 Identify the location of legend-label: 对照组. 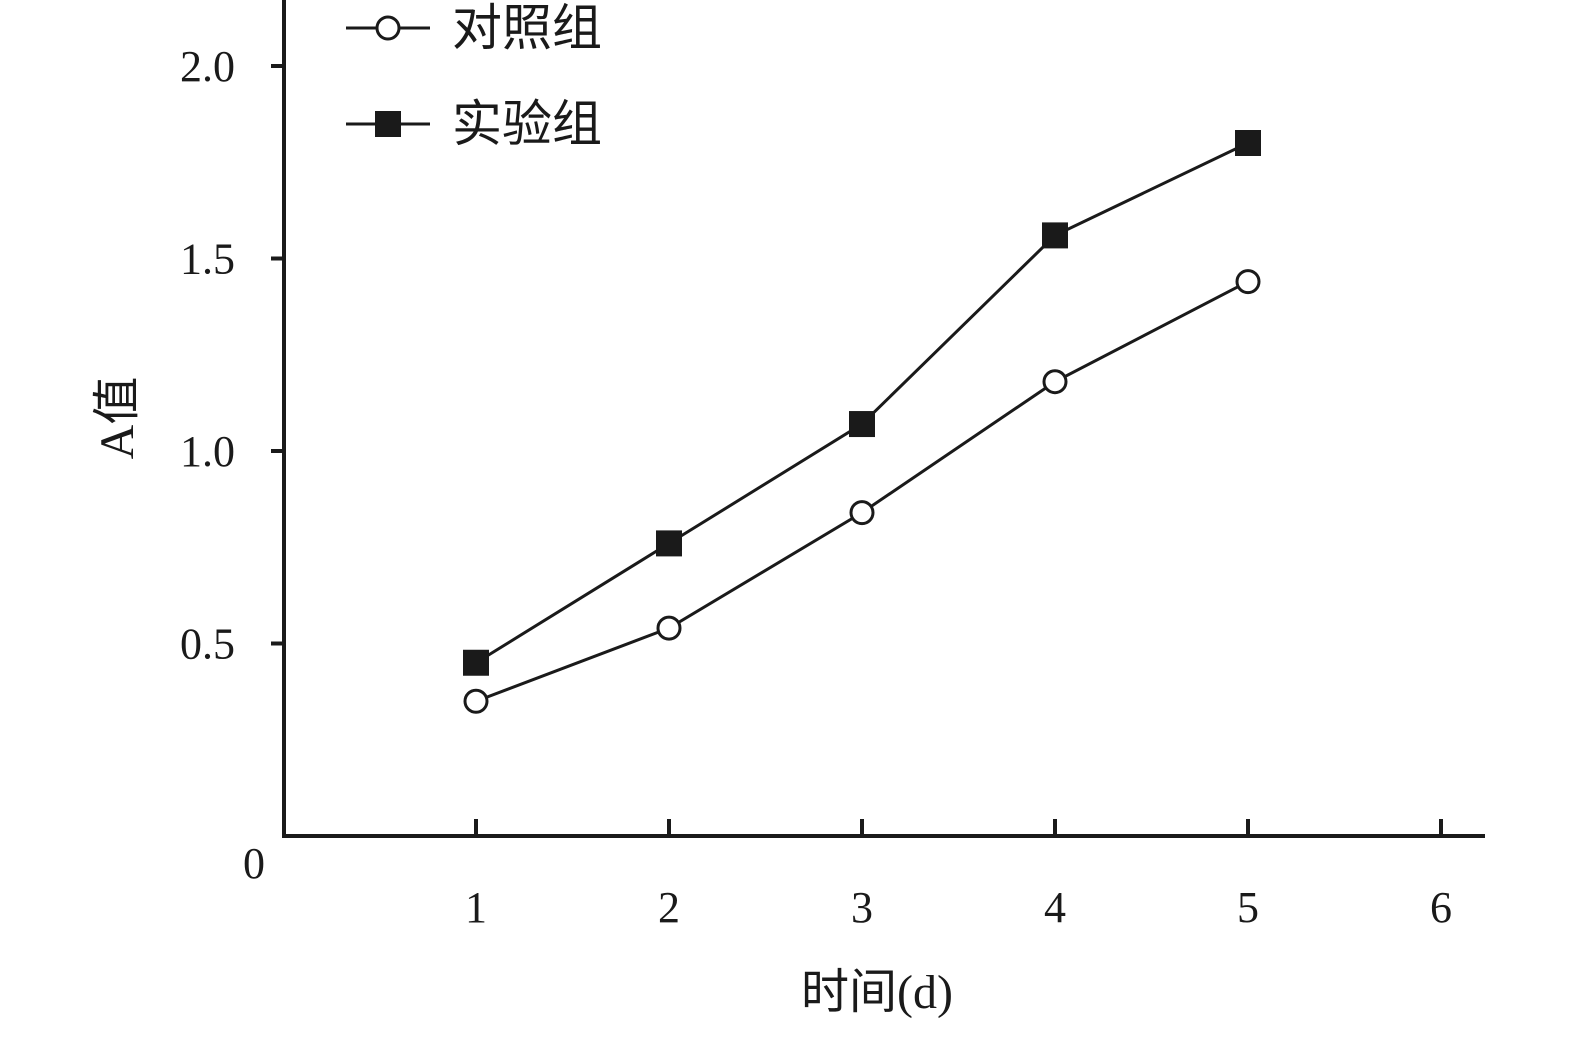
(527, 28).